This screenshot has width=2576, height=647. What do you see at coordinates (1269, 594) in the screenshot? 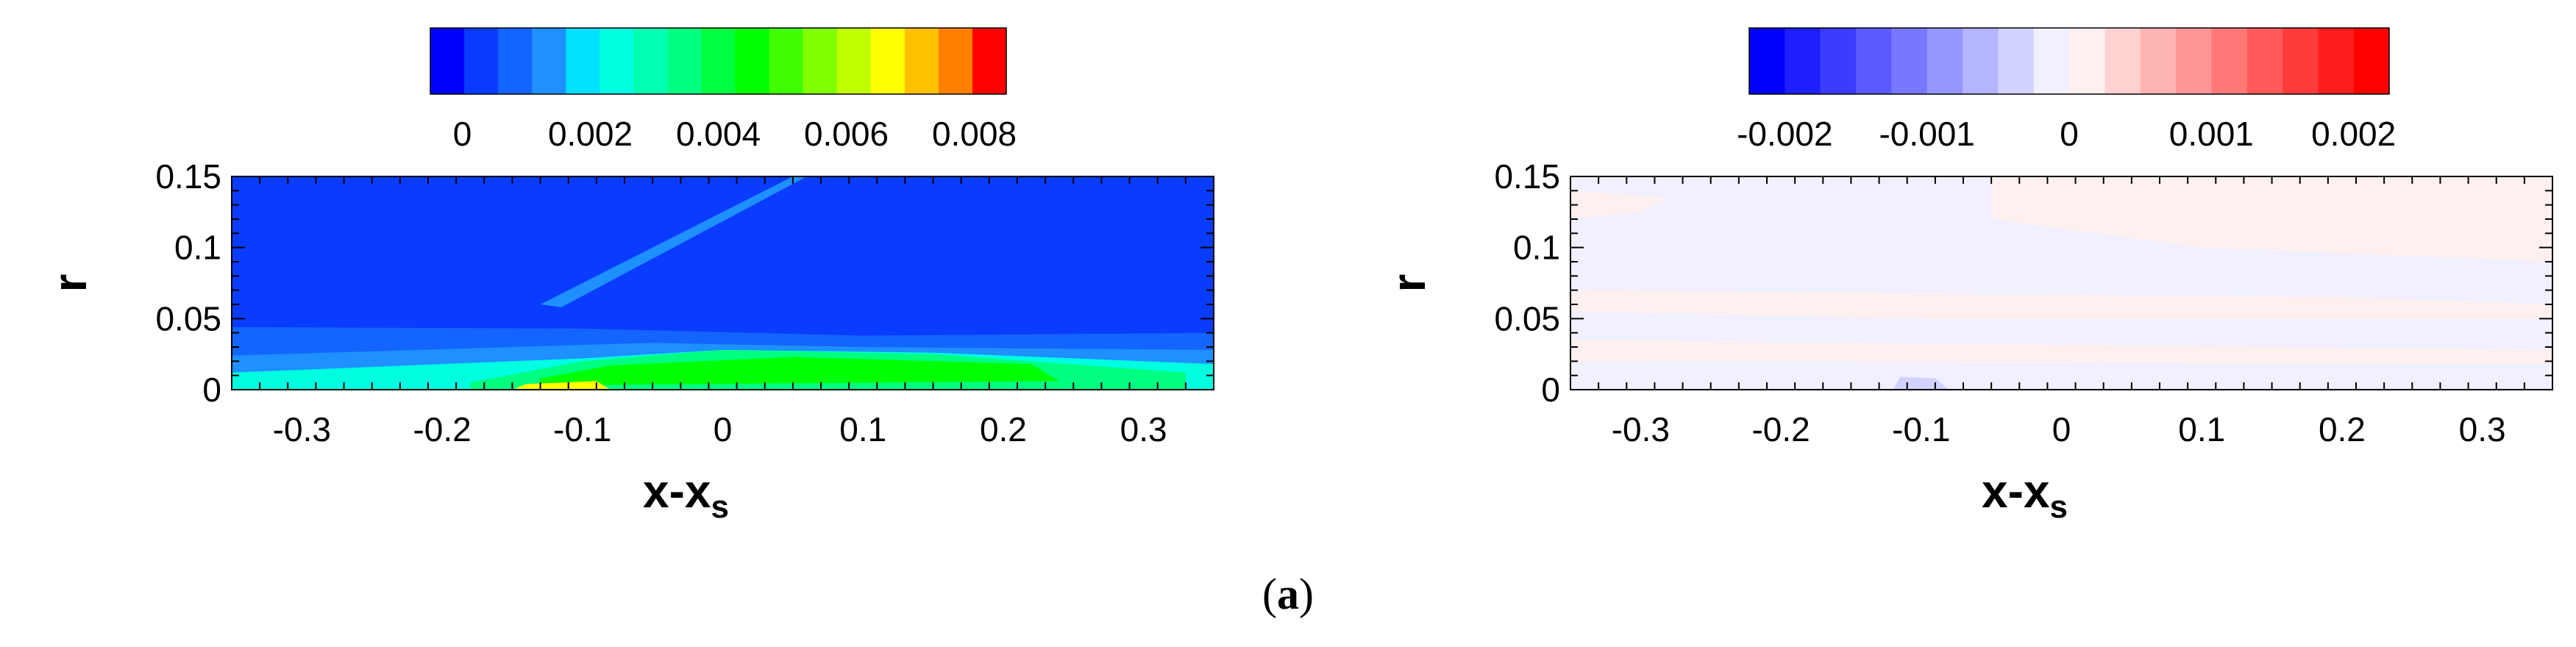
I see `caption-open: (` at bounding box center [1269, 594].